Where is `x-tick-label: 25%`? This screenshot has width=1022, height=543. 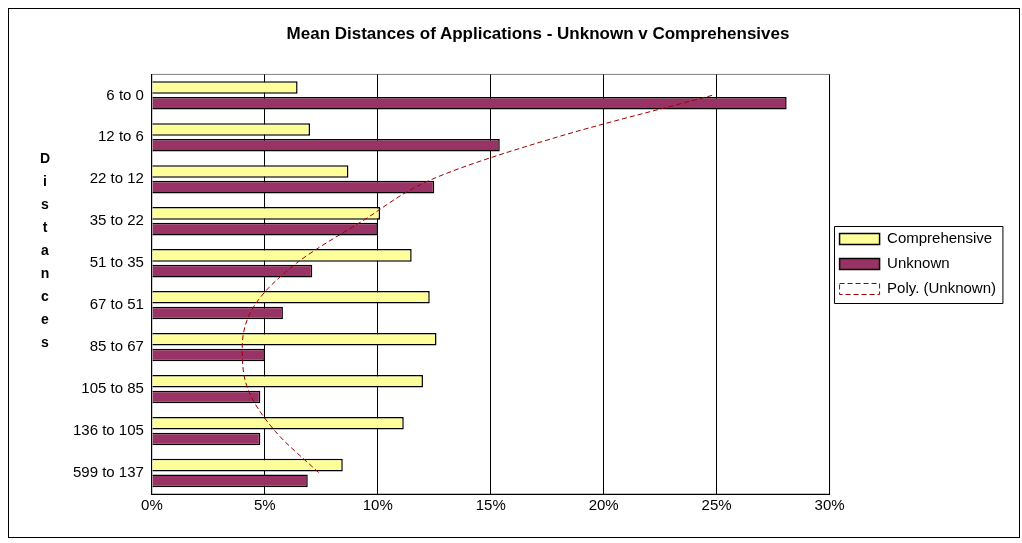 x-tick-label: 25% is located at coordinates (716, 505).